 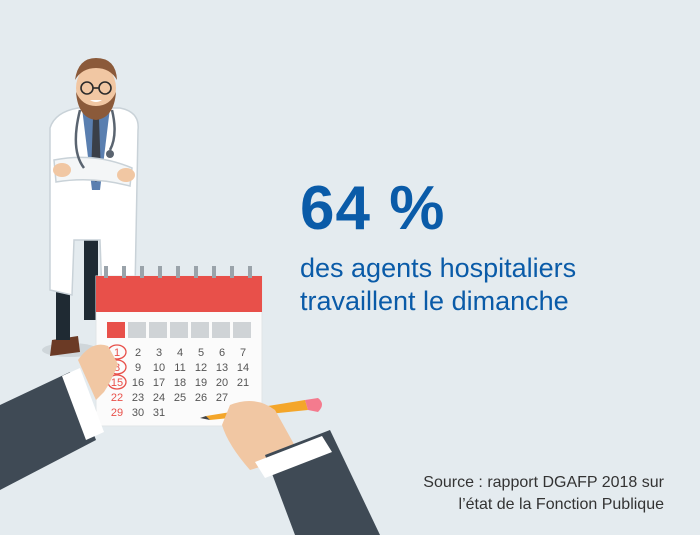 I want to click on calendar-day: 29, so click(x=117, y=413).